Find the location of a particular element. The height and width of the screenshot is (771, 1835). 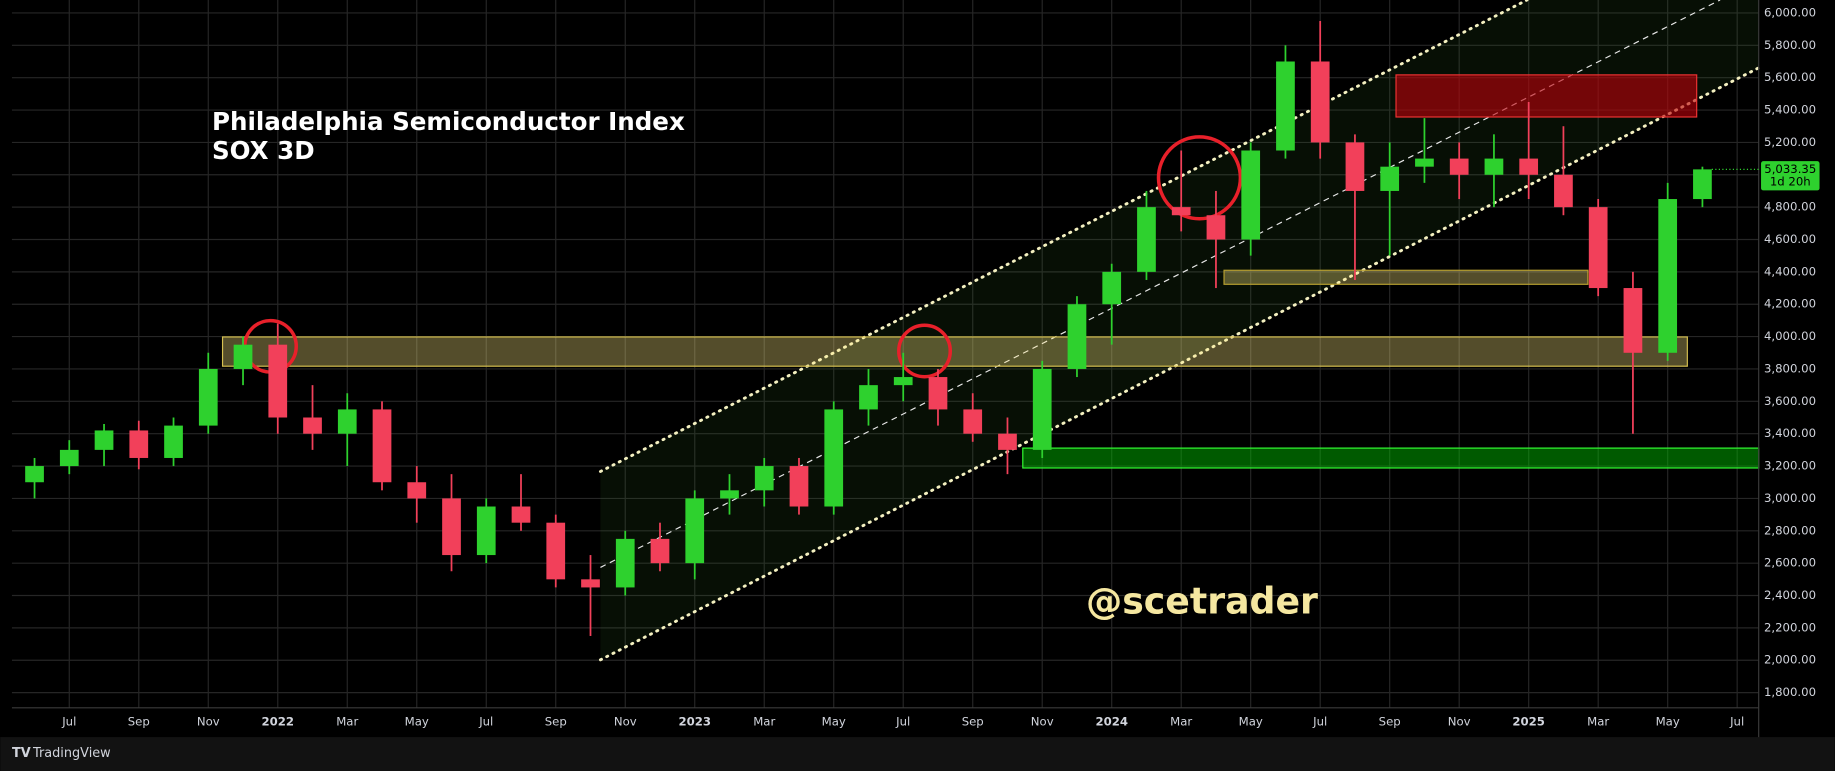

y-tick-label: 5,200.00 is located at coordinates (1790, 142).